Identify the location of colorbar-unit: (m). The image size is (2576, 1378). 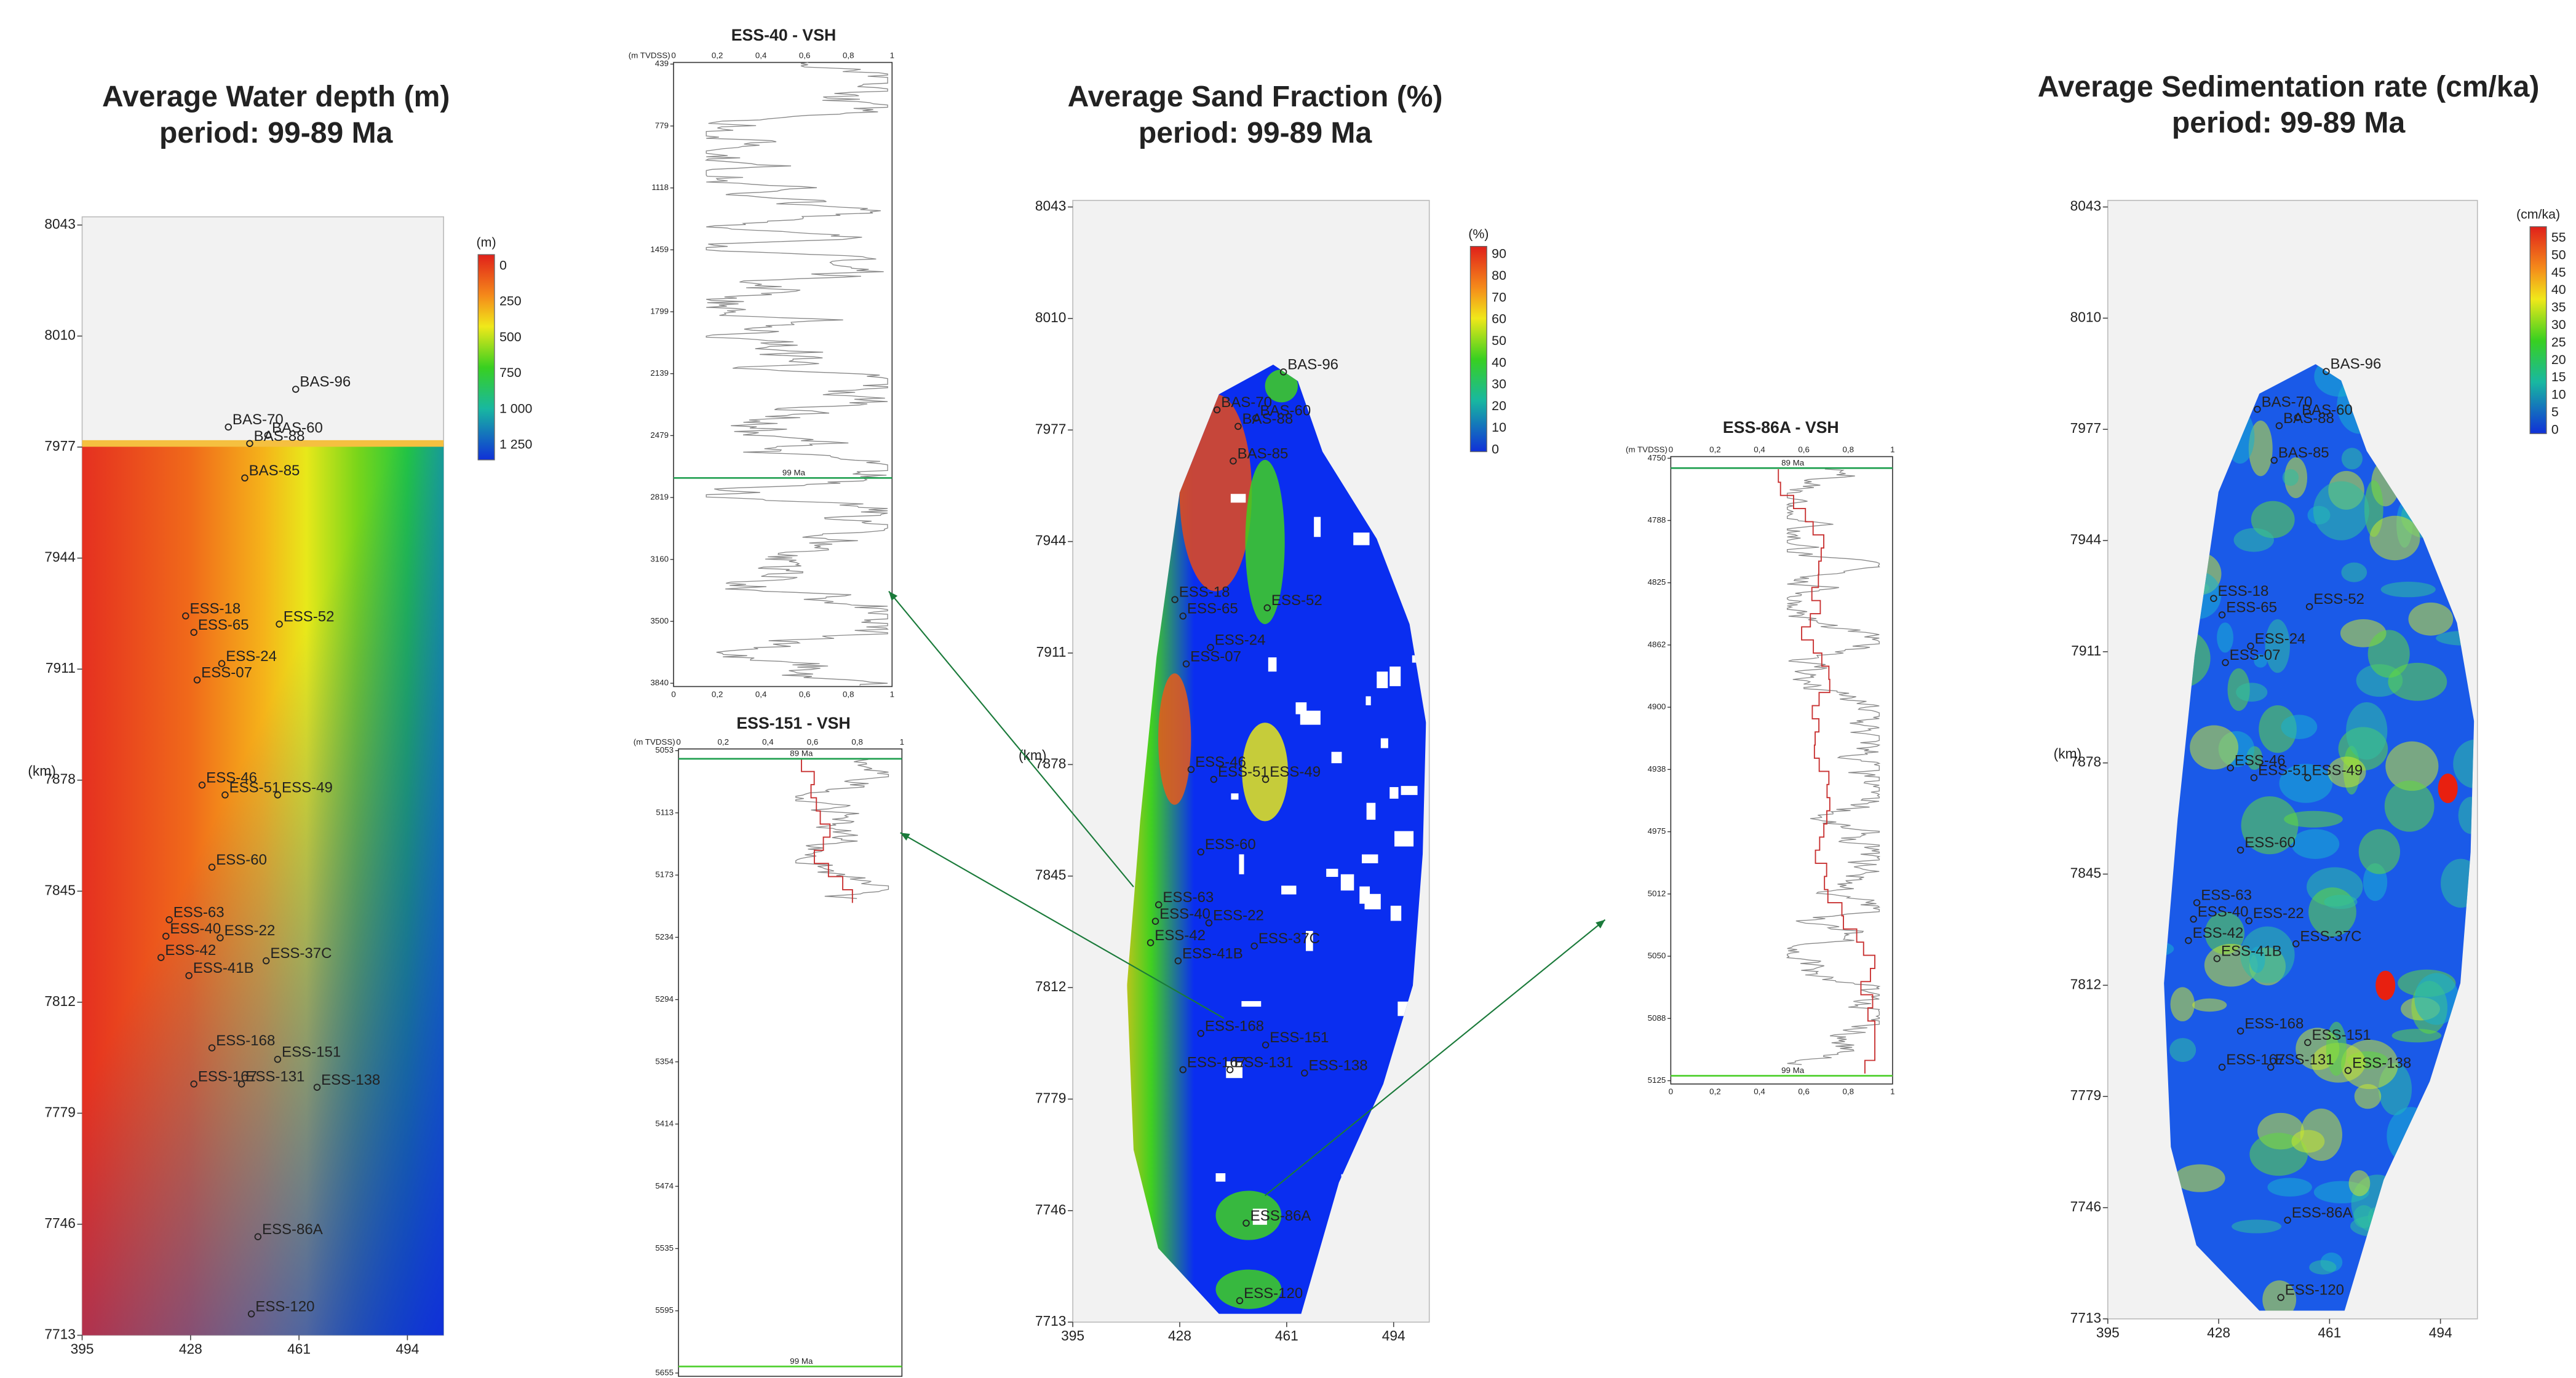
(486, 242).